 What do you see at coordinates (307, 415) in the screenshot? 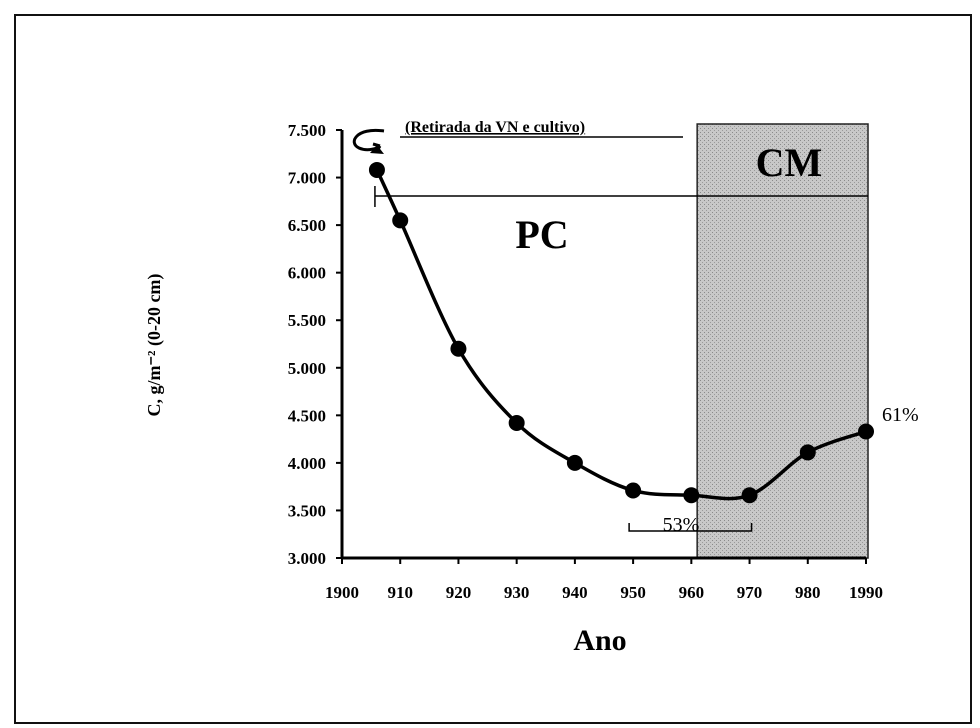
I see `y-tick-label: 4.500` at bounding box center [307, 415].